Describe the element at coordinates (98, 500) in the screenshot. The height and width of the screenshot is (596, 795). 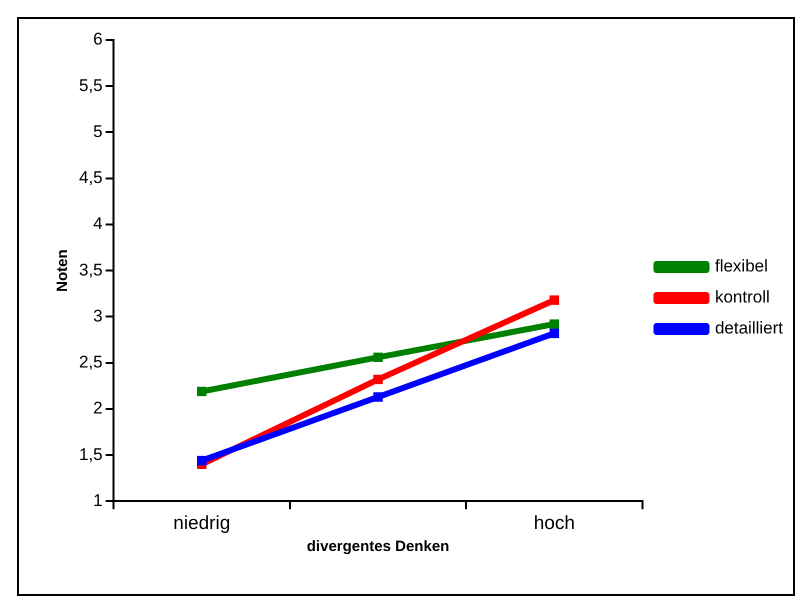
I see `y-tick-label: 1` at that location.